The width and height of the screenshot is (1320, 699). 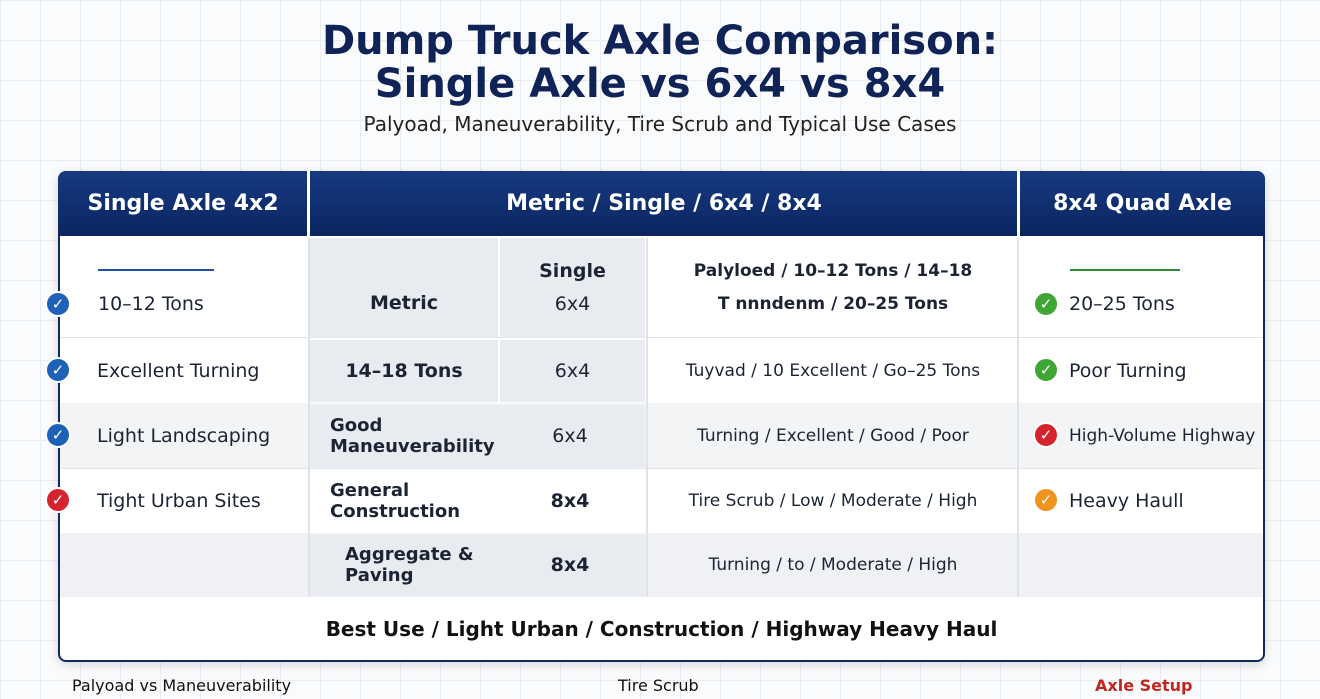 I want to click on cell: 14–18 Tons, so click(x=404, y=370).